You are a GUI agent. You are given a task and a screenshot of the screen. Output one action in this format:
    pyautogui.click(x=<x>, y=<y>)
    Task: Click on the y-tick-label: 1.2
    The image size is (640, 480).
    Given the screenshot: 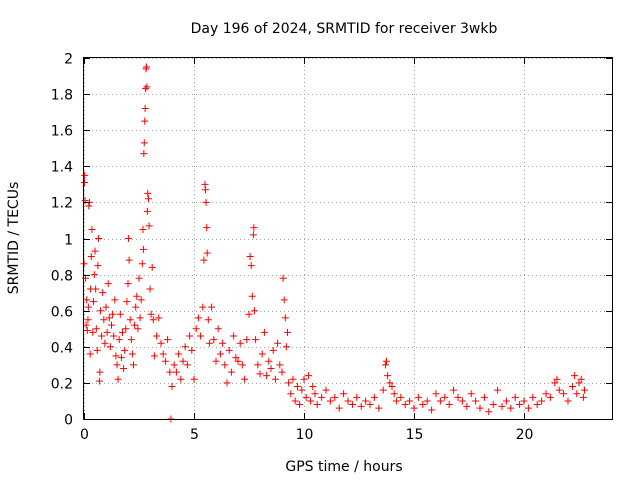 What is the action you would take?
    pyautogui.click(x=62, y=204)
    